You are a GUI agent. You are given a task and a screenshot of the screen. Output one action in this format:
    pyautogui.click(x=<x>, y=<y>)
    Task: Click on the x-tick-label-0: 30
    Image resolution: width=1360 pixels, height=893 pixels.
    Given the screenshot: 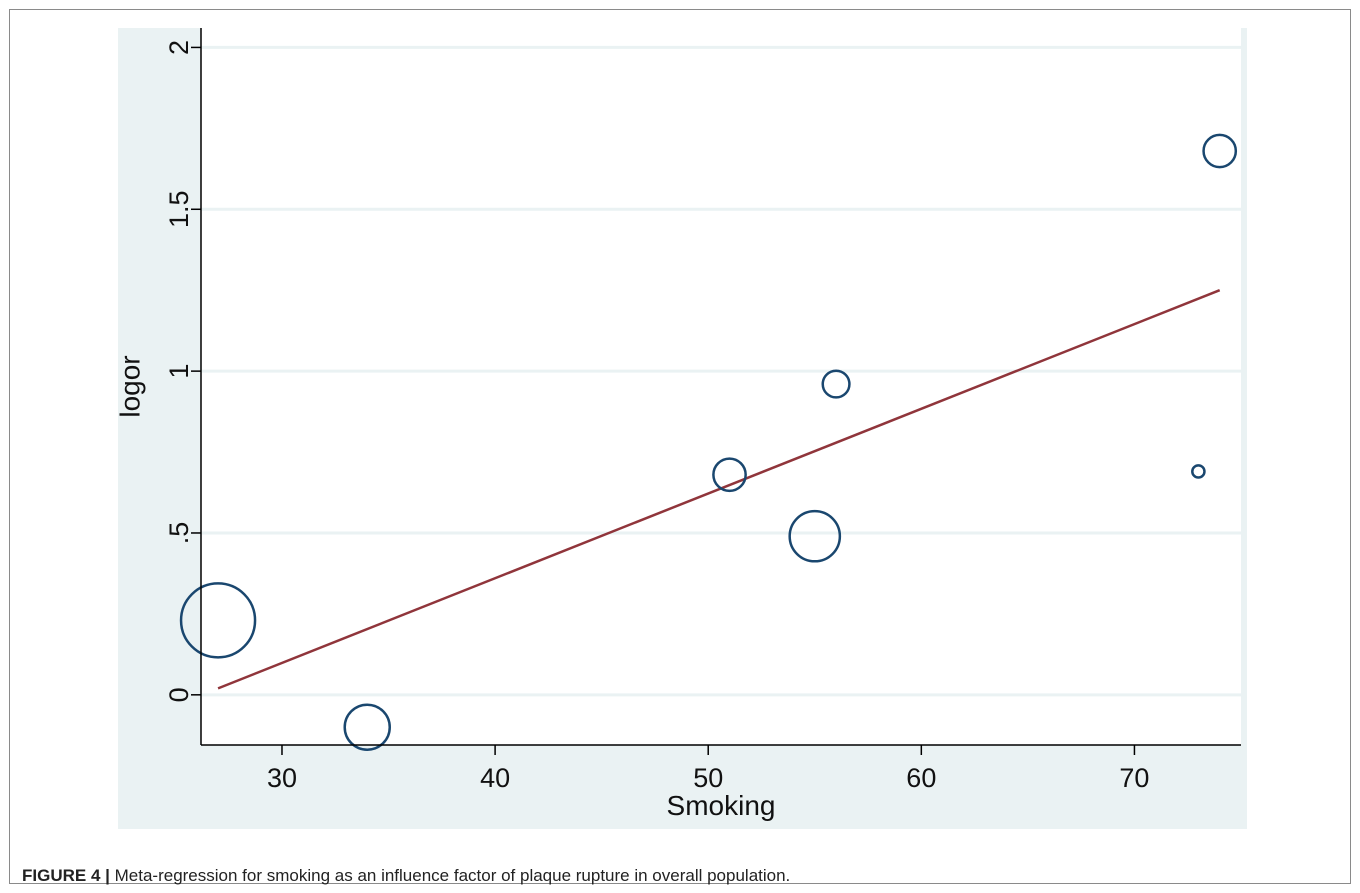 What is the action you would take?
    pyautogui.click(x=282, y=778)
    